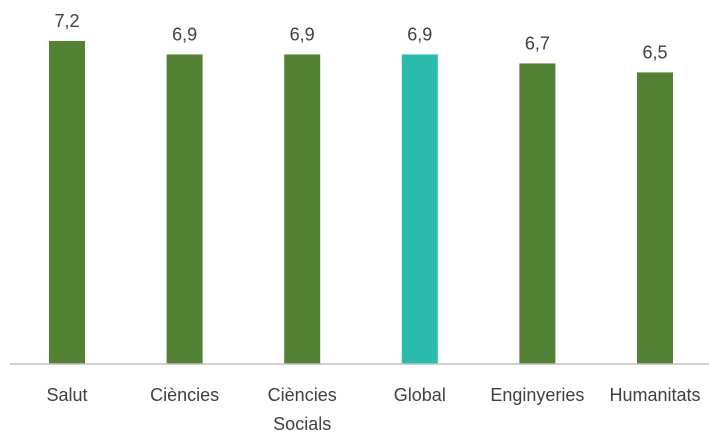 The height and width of the screenshot is (441, 709). I want to click on data-label-0: 7,2, so click(66, 21).